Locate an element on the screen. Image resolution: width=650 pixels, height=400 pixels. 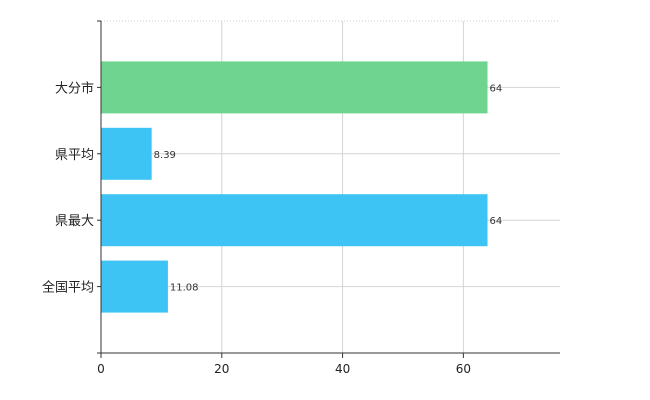
category-label-1: 県平均 is located at coordinates (74, 155).